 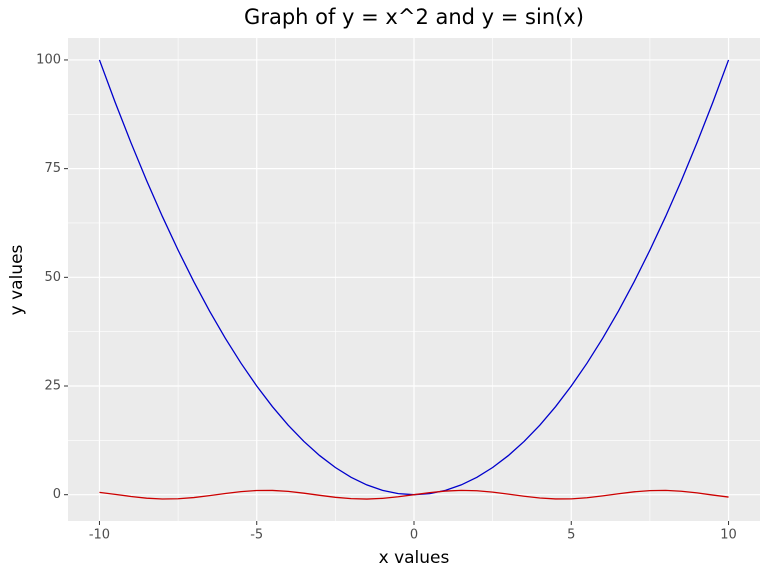 What do you see at coordinates (414, 535) in the screenshot?
I see `x-tick-label: 0` at bounding box center [414, 535].